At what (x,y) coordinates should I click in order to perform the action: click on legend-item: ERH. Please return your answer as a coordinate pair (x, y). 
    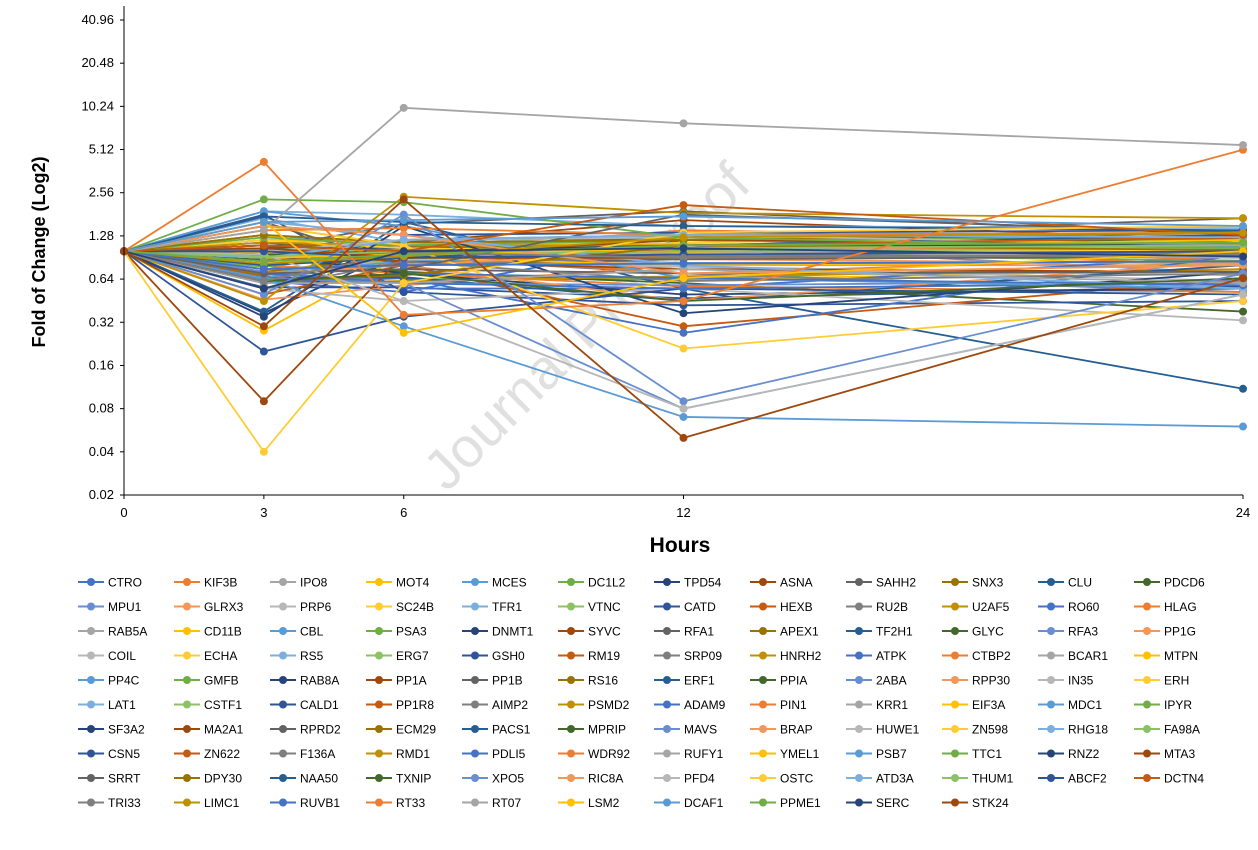
    Looking at the image, I should click on (1161, 681).